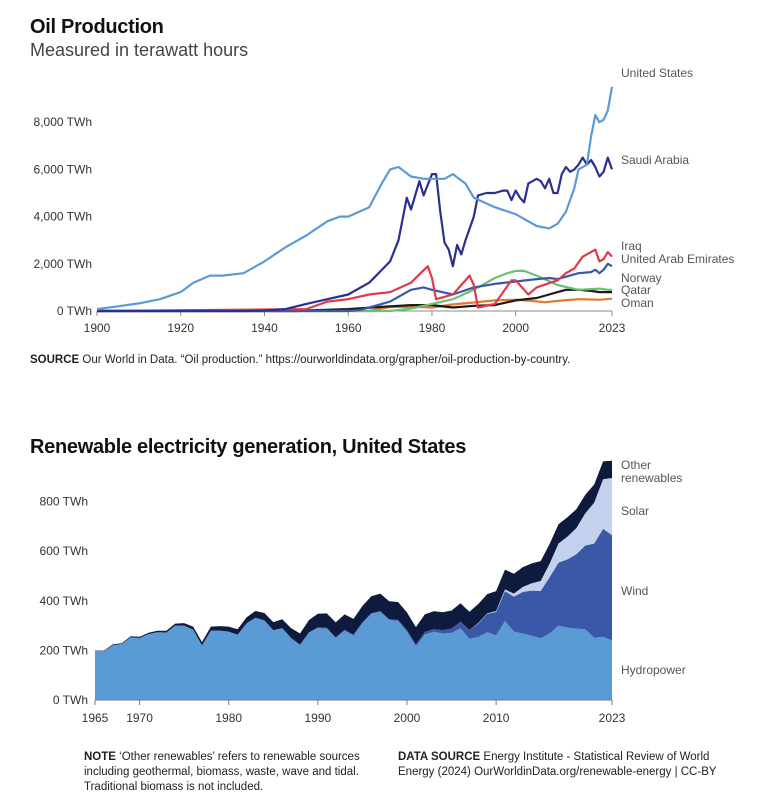  I want to click on series-label-solar: Solar, so click(635, 511).